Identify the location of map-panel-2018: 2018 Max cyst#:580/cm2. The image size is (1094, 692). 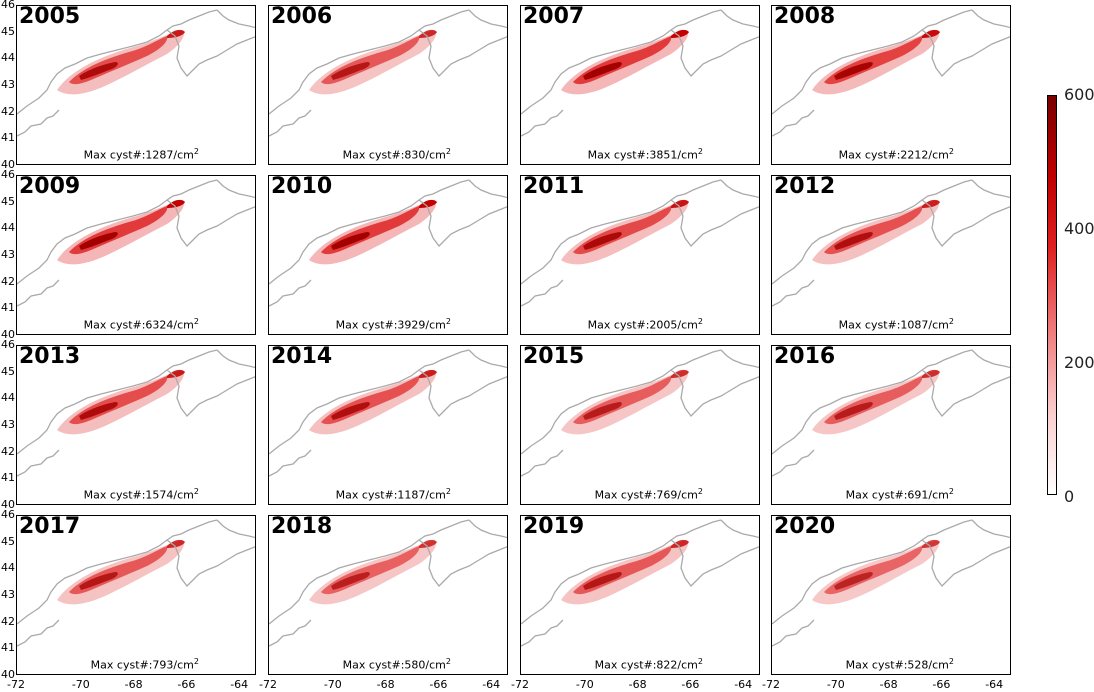
(388, 595).